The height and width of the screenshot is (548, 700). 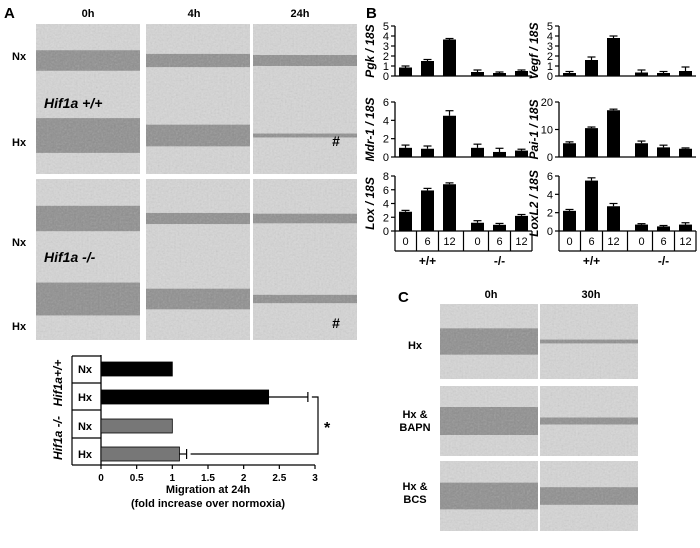 What do you see at coordinates (19, 143) in the screenshot?
I see `row-label-hx-1: Hx` at bounding box center [19, 143].